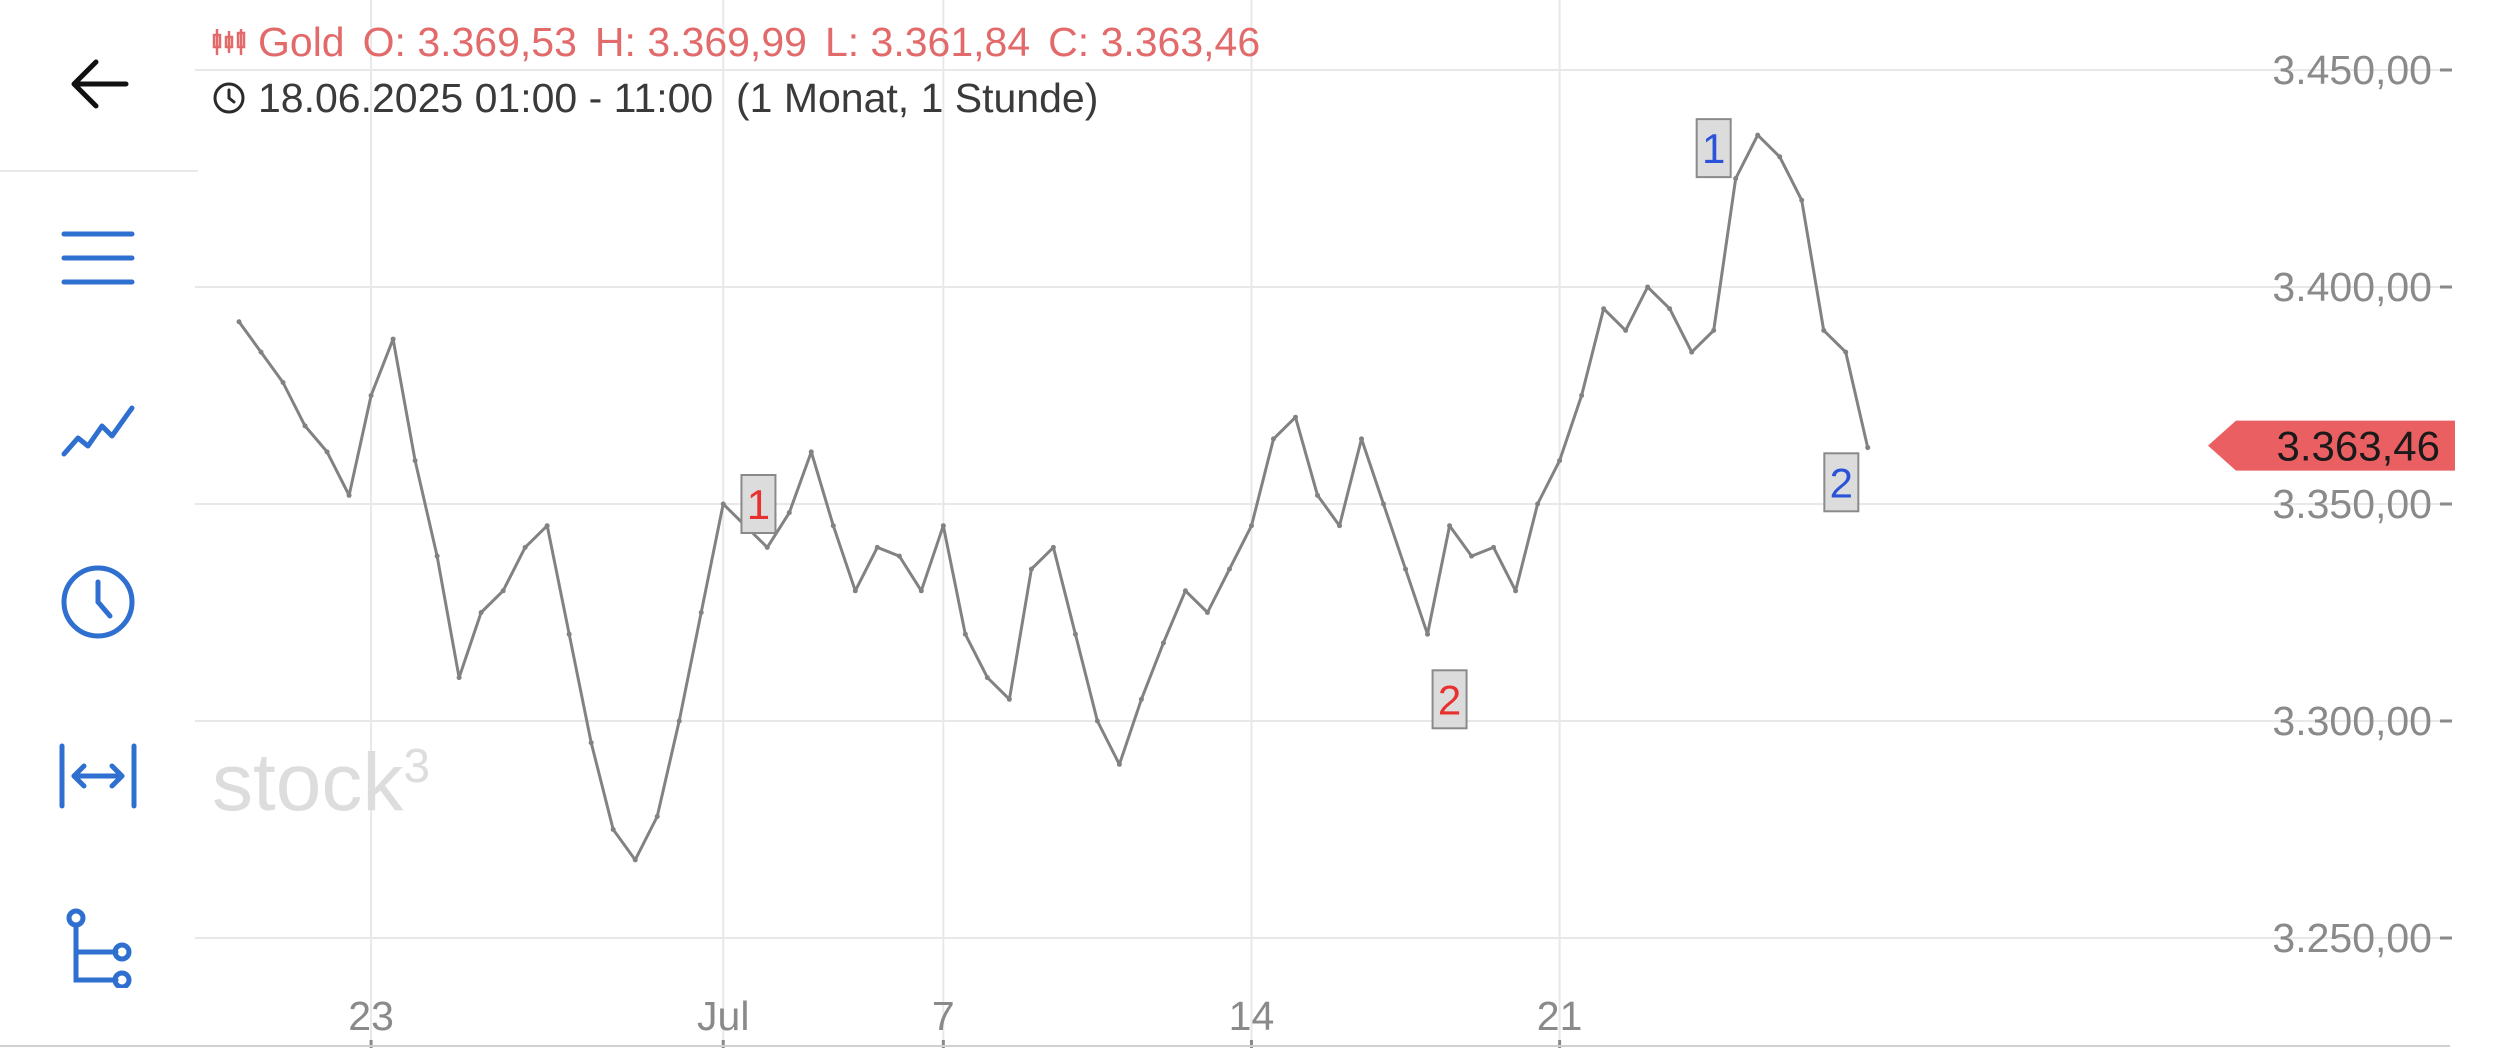 Image resolution: width=2500 pixels, height=1048 pixels. Describe the element at coordinates (1154, 41) in the screenshot. I see `close-value: C: 3.363,46` at that location.